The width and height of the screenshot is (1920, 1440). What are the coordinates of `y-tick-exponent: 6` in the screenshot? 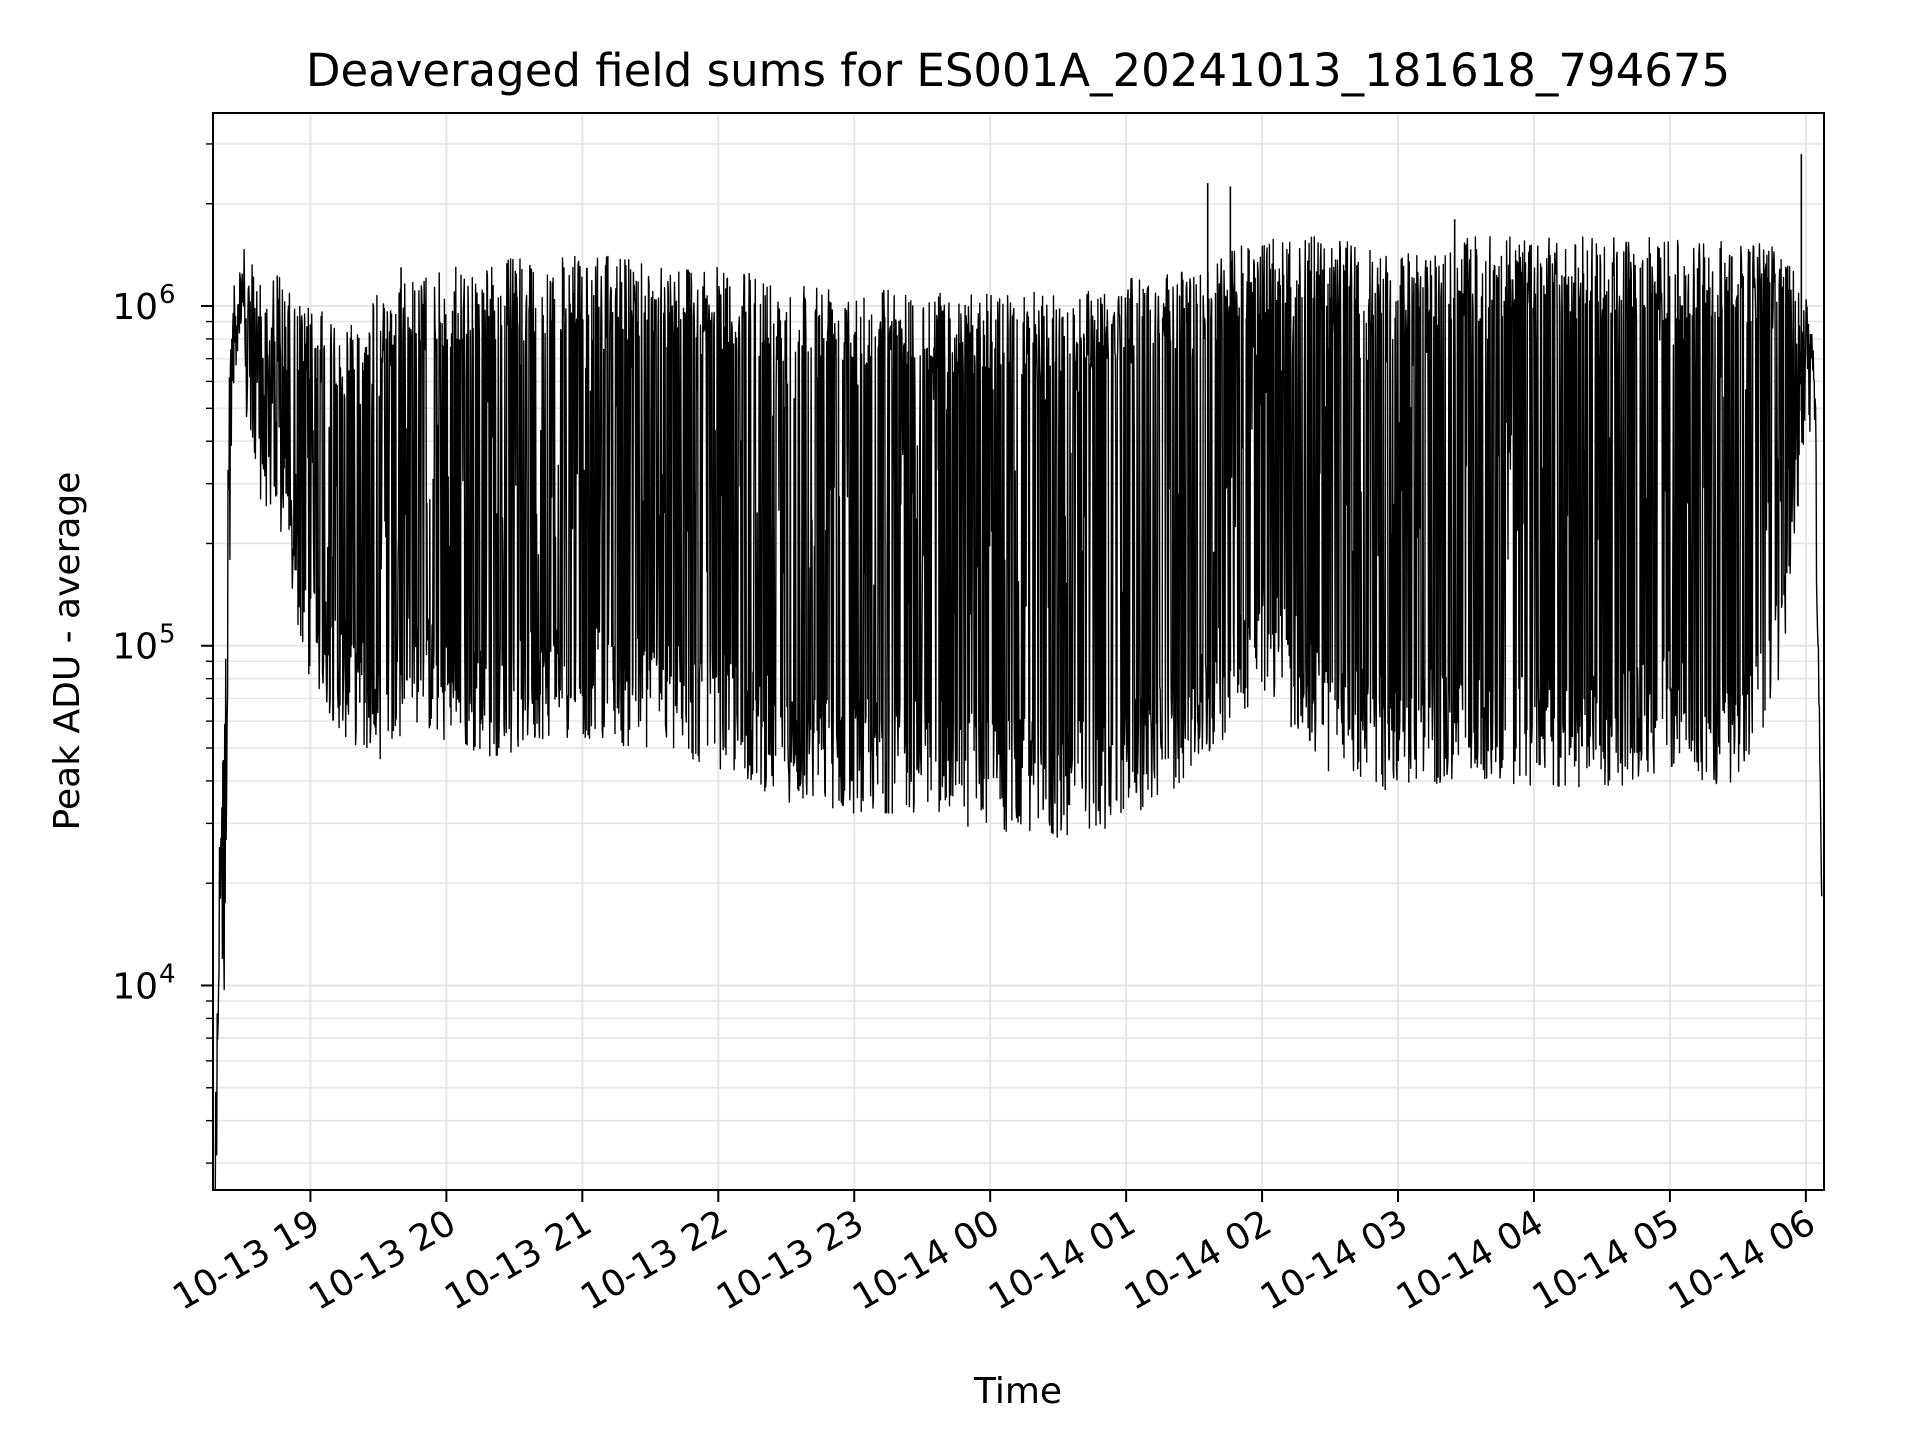 It's located at (167, 295).